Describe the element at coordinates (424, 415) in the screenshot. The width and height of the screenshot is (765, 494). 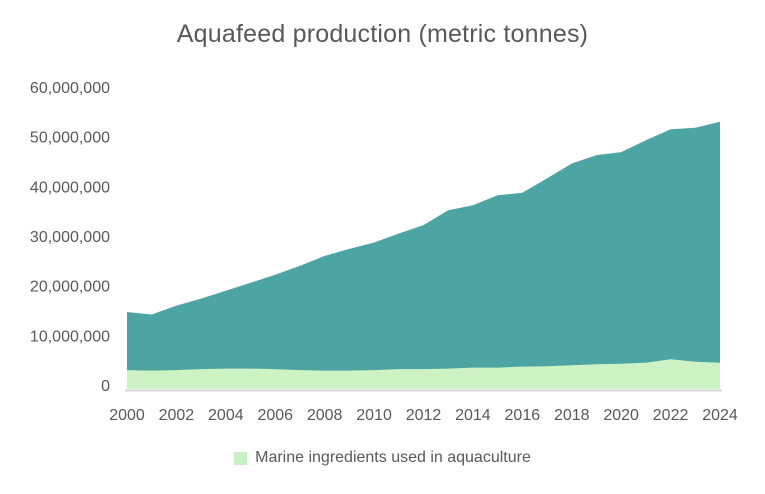
I see `x-tick-label: 2012` at that location.